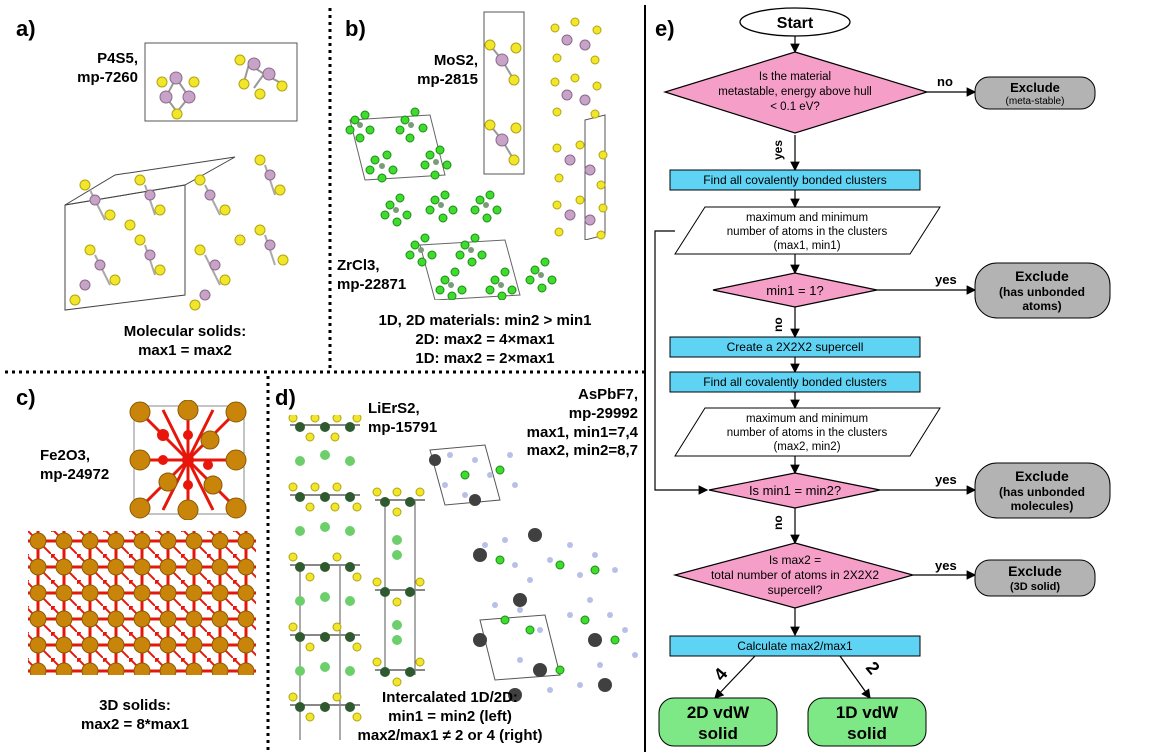 This screenshot has width=1160, height=756. Describe the element at coordinates (451, 203) in the screenshot. I see `zrcl3-structure` at that location.